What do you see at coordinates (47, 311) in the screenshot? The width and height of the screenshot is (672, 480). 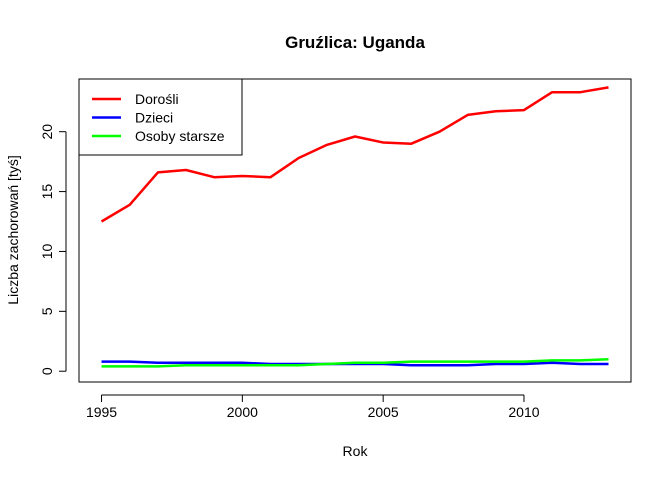 I see `y-tick-label: 5` at bounding box center [47, 311].